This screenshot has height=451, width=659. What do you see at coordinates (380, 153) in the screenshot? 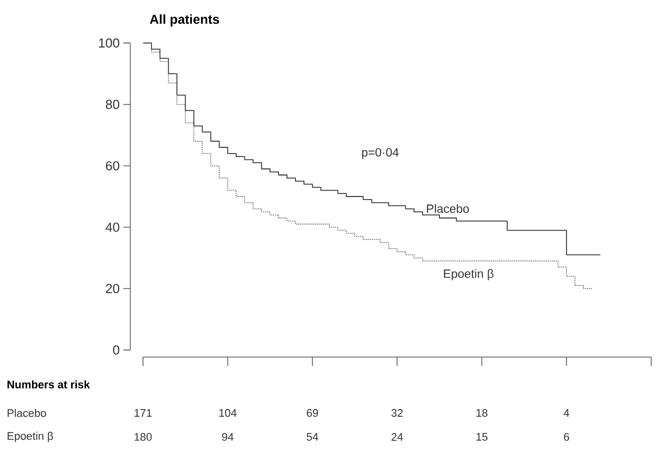
I see `annotation: p=0·04` at bounding box center [380, 153].